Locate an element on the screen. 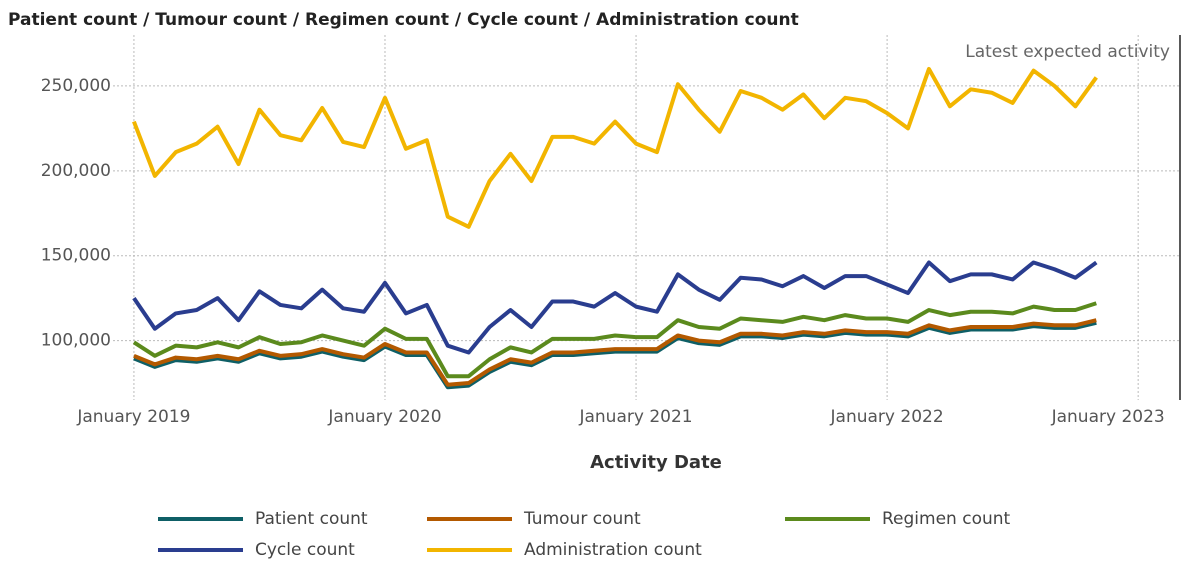 This screenshot has height=563, width=1204. annotation: Latest expected activity is located at coordinates (1067, 52).